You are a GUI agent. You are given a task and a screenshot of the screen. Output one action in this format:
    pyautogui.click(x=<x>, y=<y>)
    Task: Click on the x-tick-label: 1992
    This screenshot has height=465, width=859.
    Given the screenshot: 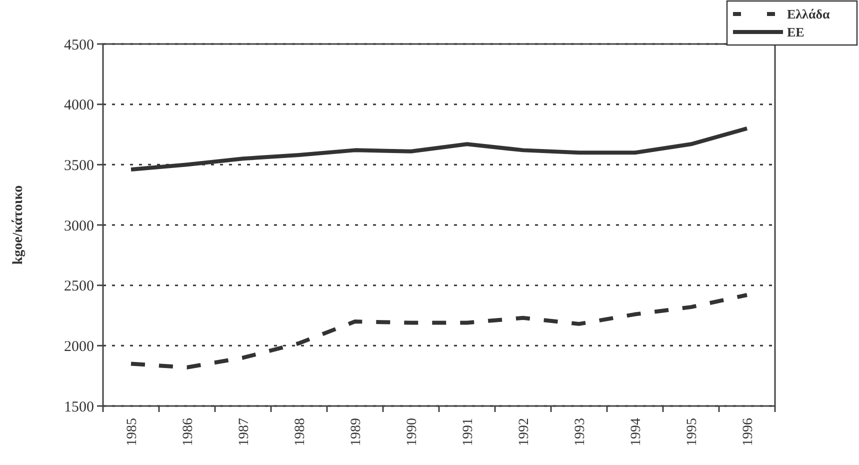 What is the action you would take?
    pyautogui.click(x=524, y=432)
    